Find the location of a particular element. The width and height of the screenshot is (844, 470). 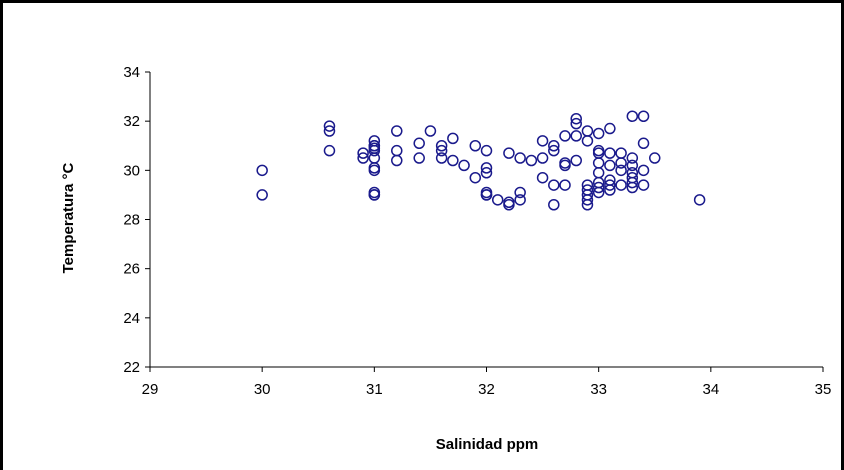

y-tick-label: 30 is located at coordinates (131, 170).